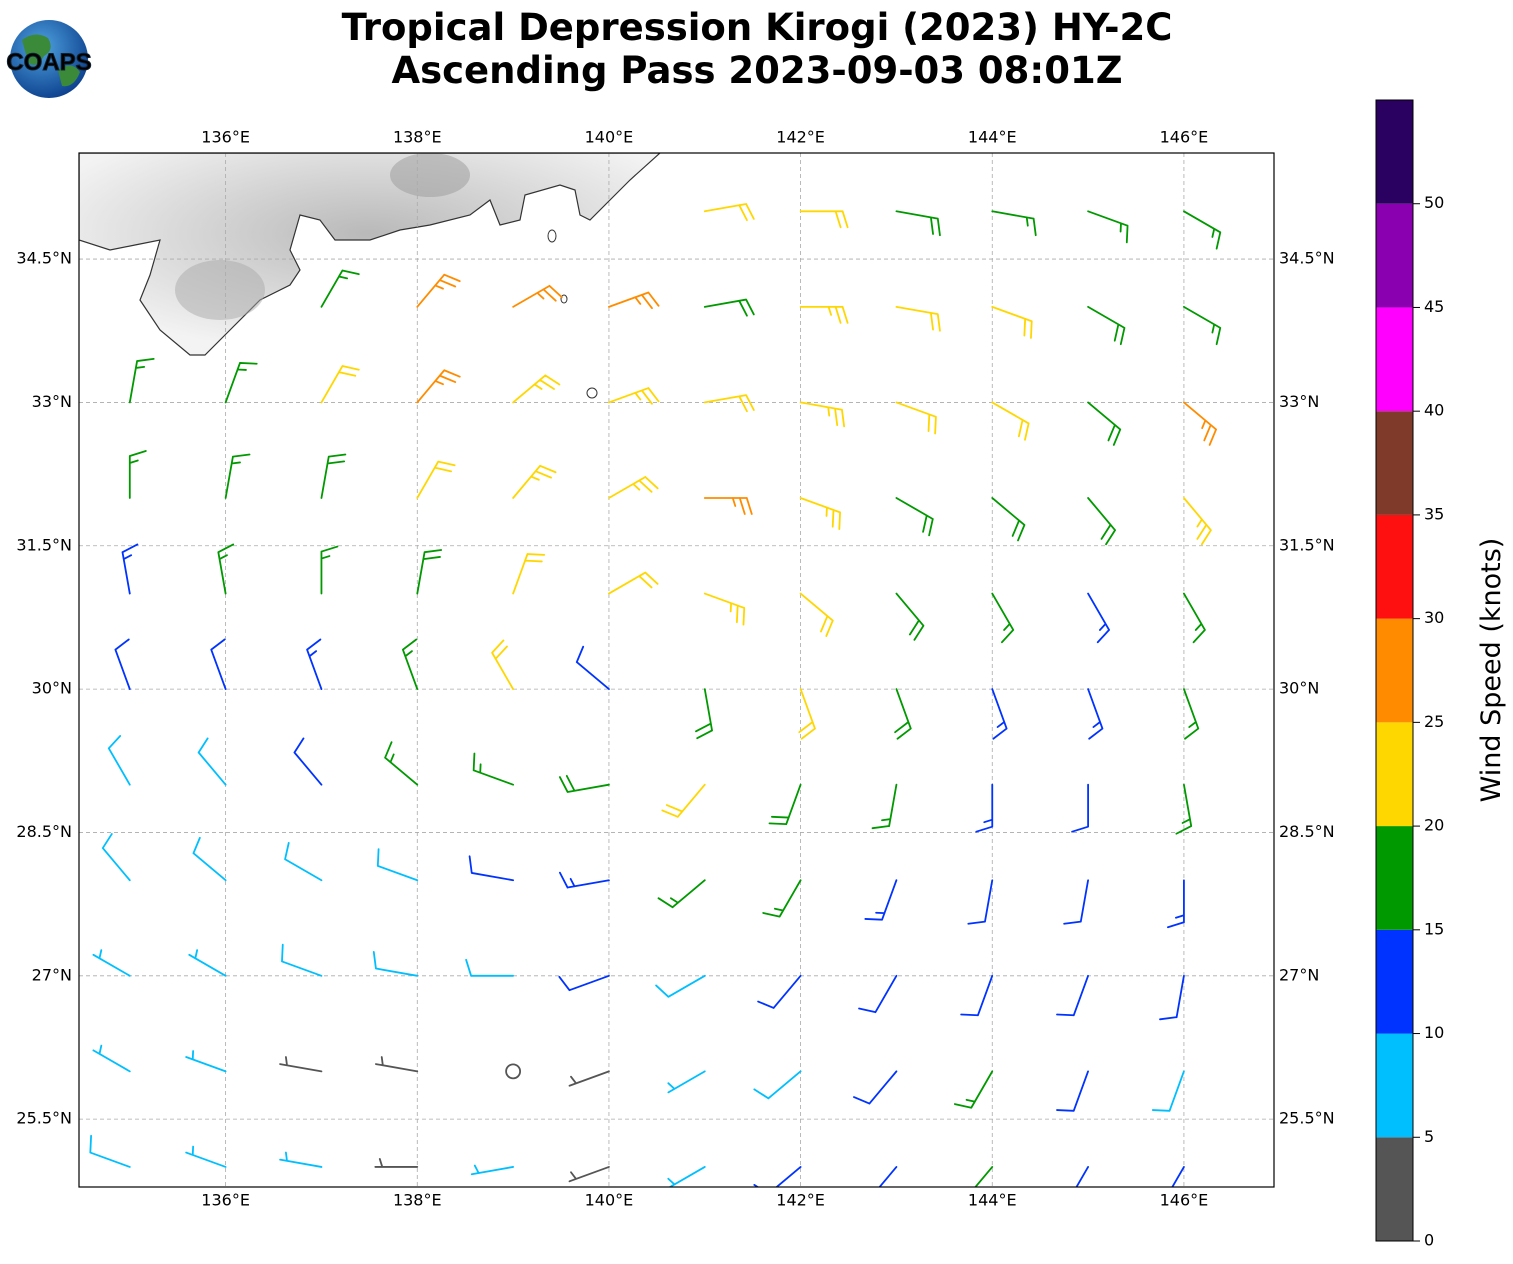 The image size is (1513, 1264). Describe the element at coordinates (1434, 825) in the screenshot. I see `colorbar-tick-label: 20` at that location.